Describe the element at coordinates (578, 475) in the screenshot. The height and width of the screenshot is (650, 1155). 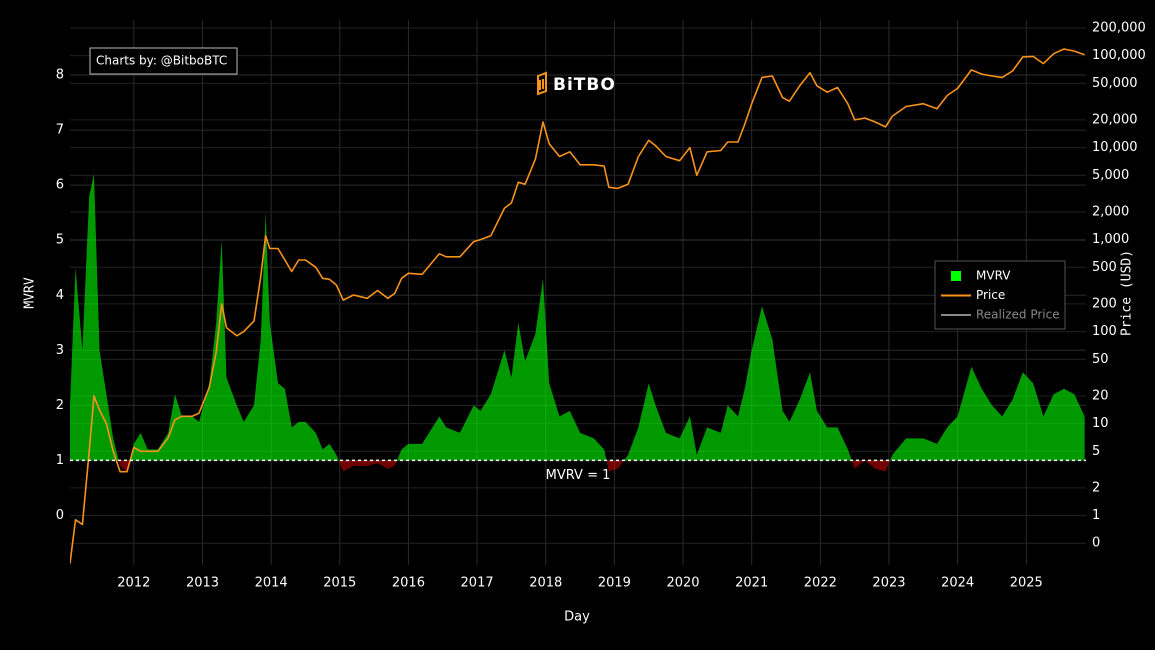
I see `reference-label: MVRV = 1` at that location.